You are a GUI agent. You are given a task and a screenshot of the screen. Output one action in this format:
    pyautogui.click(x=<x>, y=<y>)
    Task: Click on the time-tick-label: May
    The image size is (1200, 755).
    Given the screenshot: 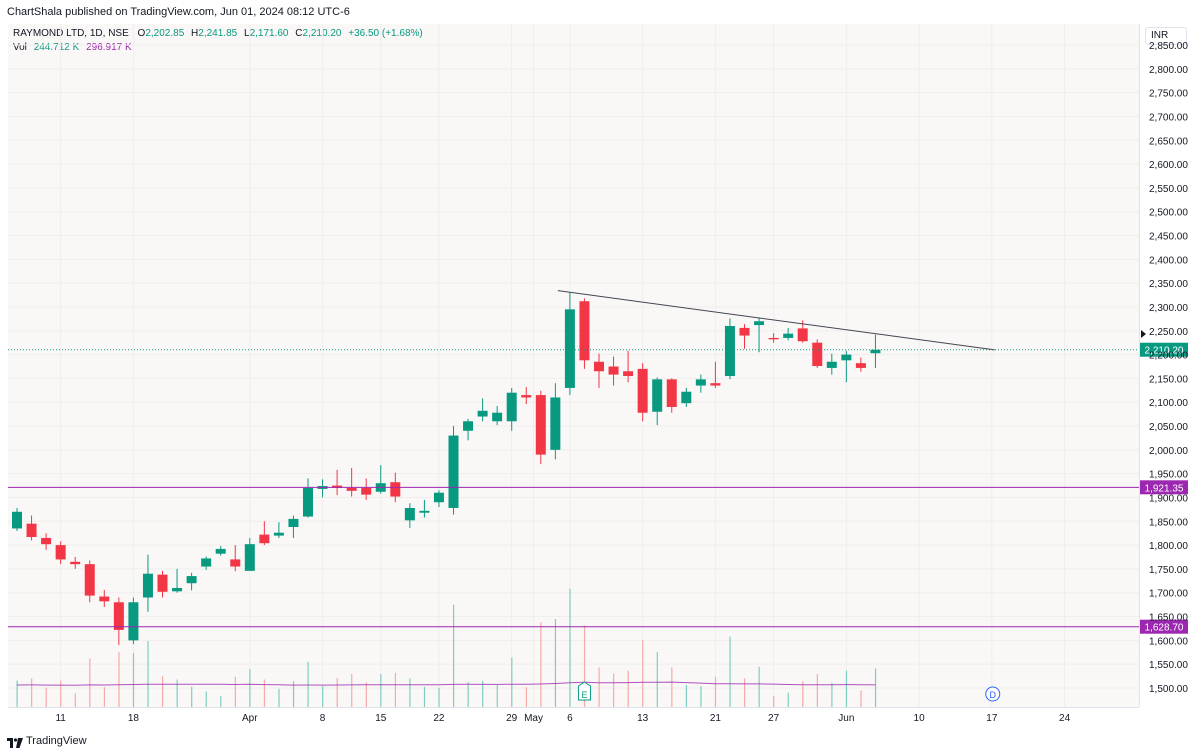 What is the action you would take?
    pyautogui.click(x=533, y=718)
    